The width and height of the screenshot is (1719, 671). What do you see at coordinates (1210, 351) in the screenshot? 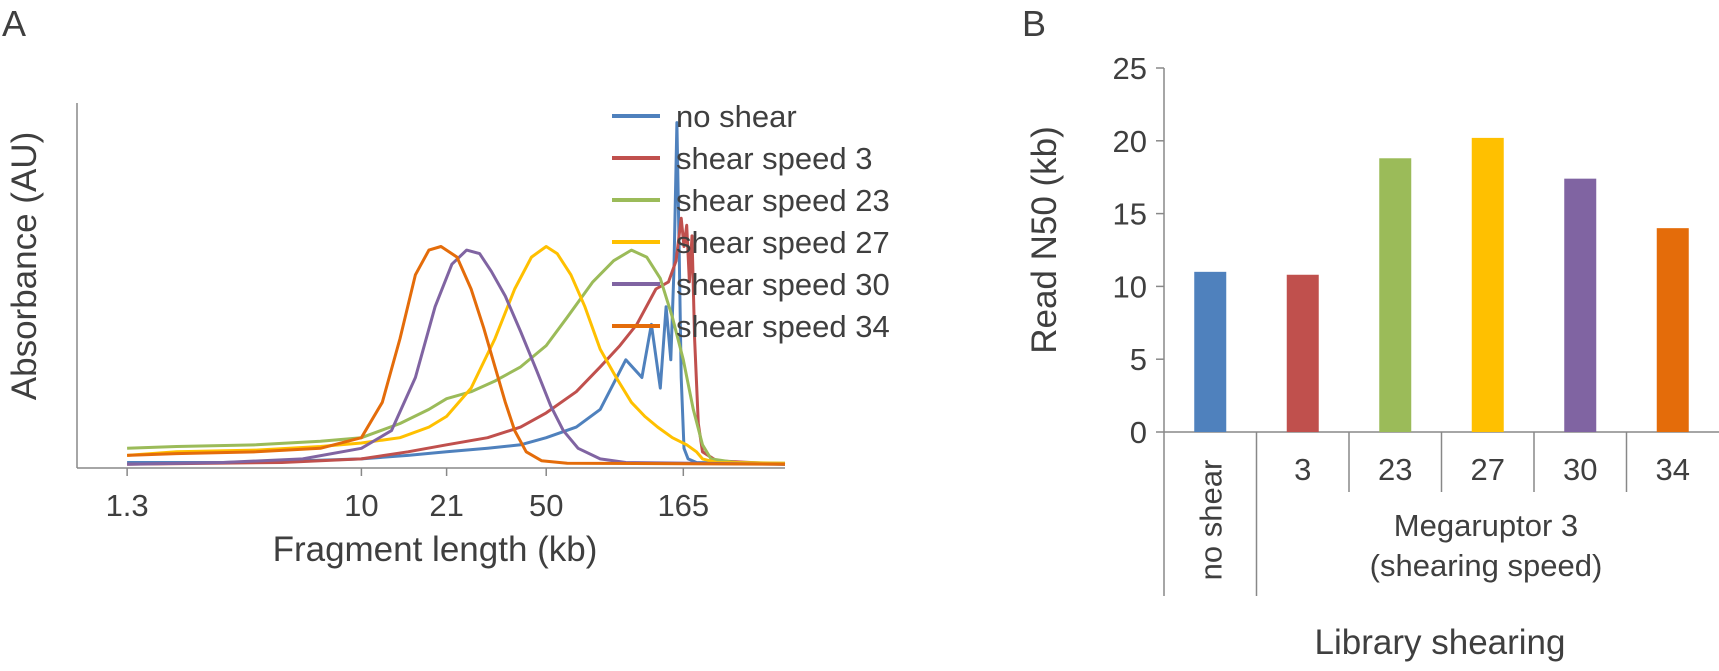
I see `bar-no-shear` at bounding box center [1210, 351].